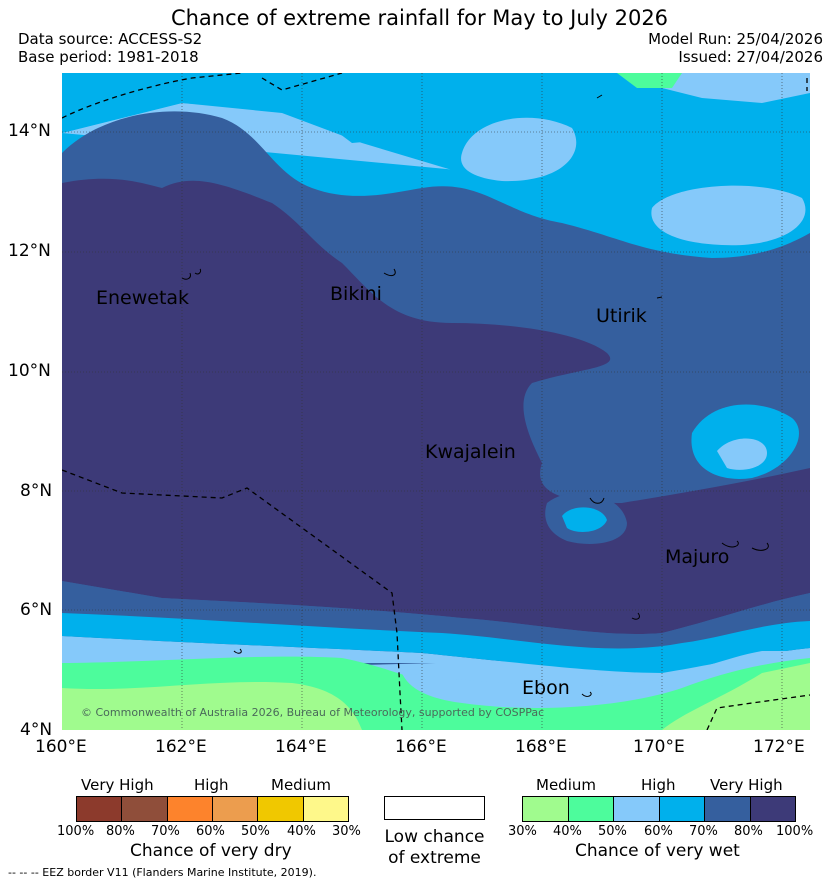 The height and width of the screenshot is (885, 839). Describe the element at coordinates (658, 831) in the screenshot. I see `wet-pct-60: 60%` at that location.